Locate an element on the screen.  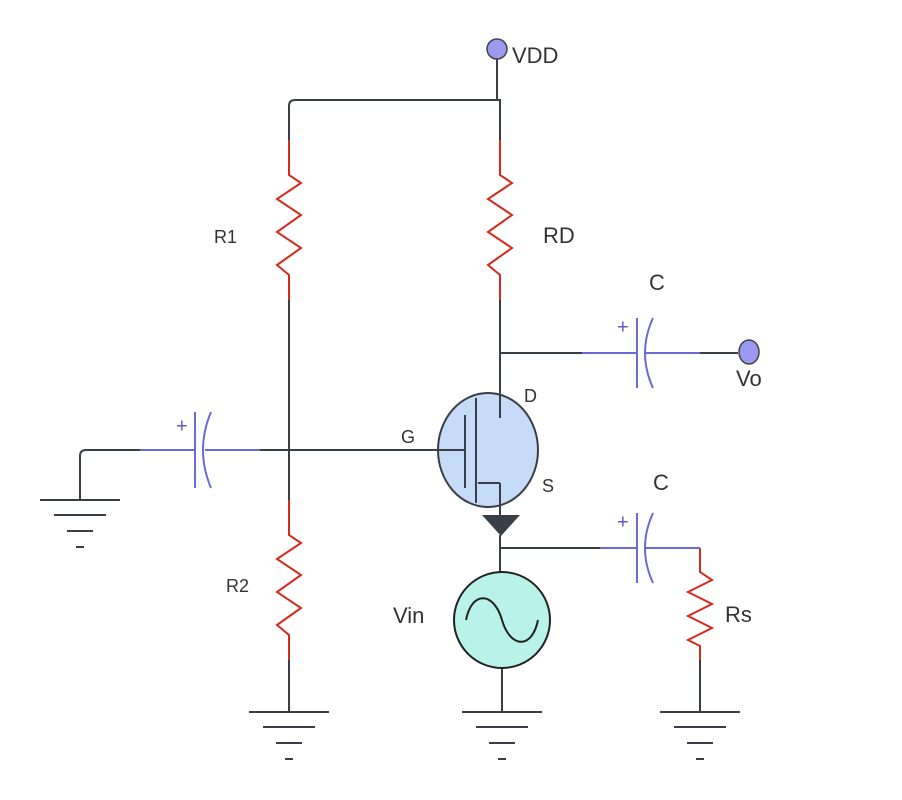
vdd-terminal is located at coordinates (497, 49).